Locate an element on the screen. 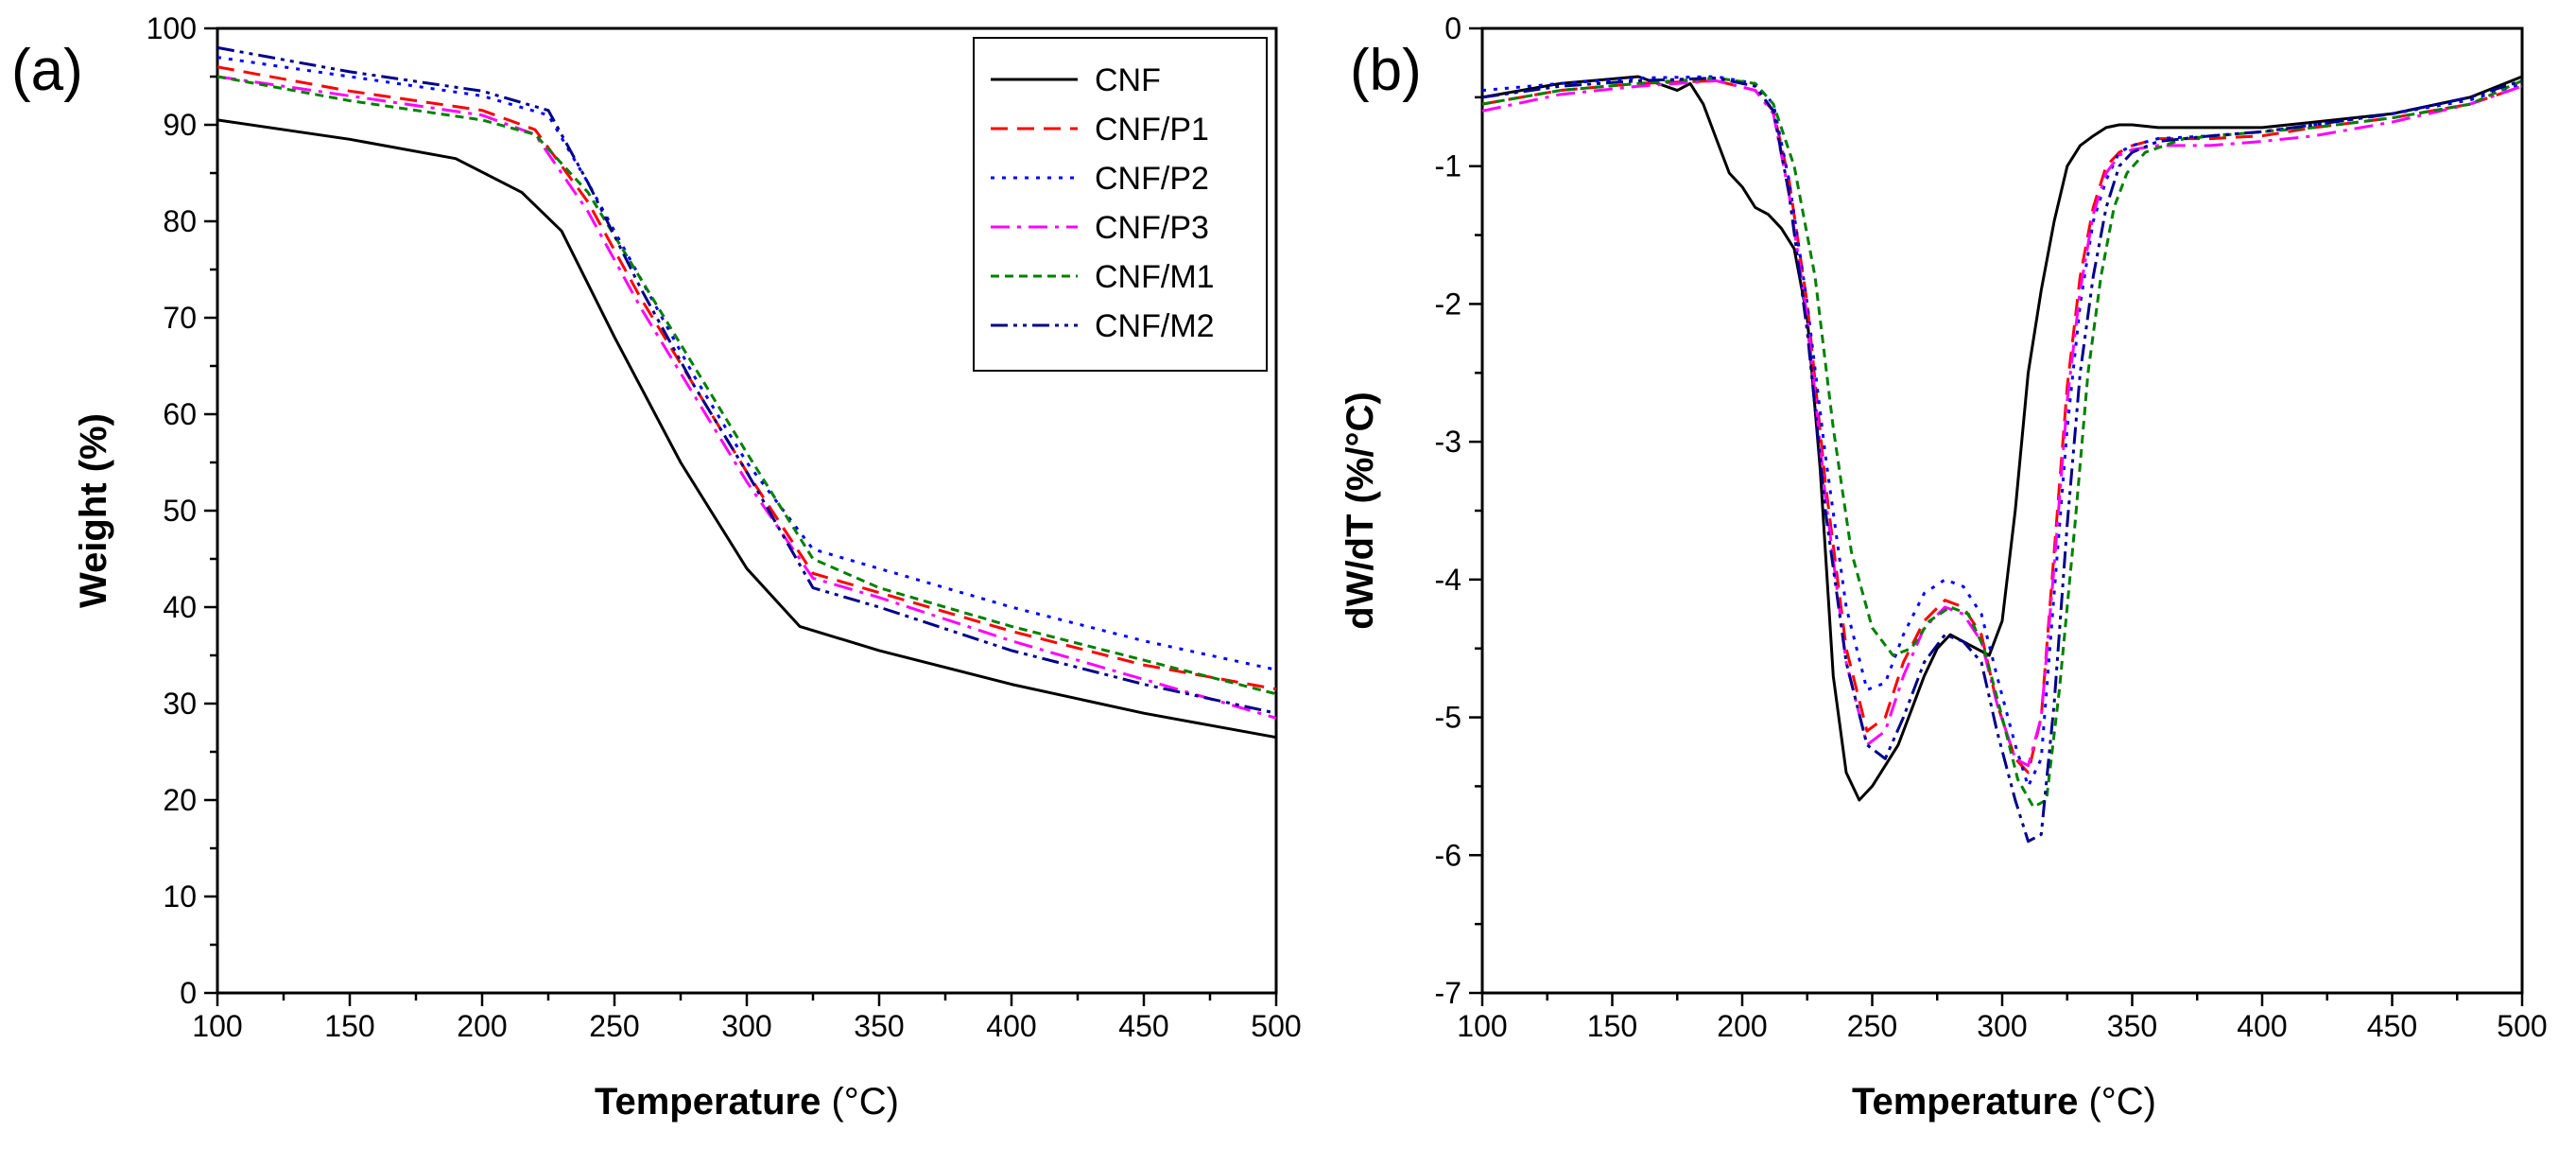 Image resolution: width=2576 pixels, height=1149 pixels. y-tick-label-a-60: 60 is located at coordinates (180, 414).